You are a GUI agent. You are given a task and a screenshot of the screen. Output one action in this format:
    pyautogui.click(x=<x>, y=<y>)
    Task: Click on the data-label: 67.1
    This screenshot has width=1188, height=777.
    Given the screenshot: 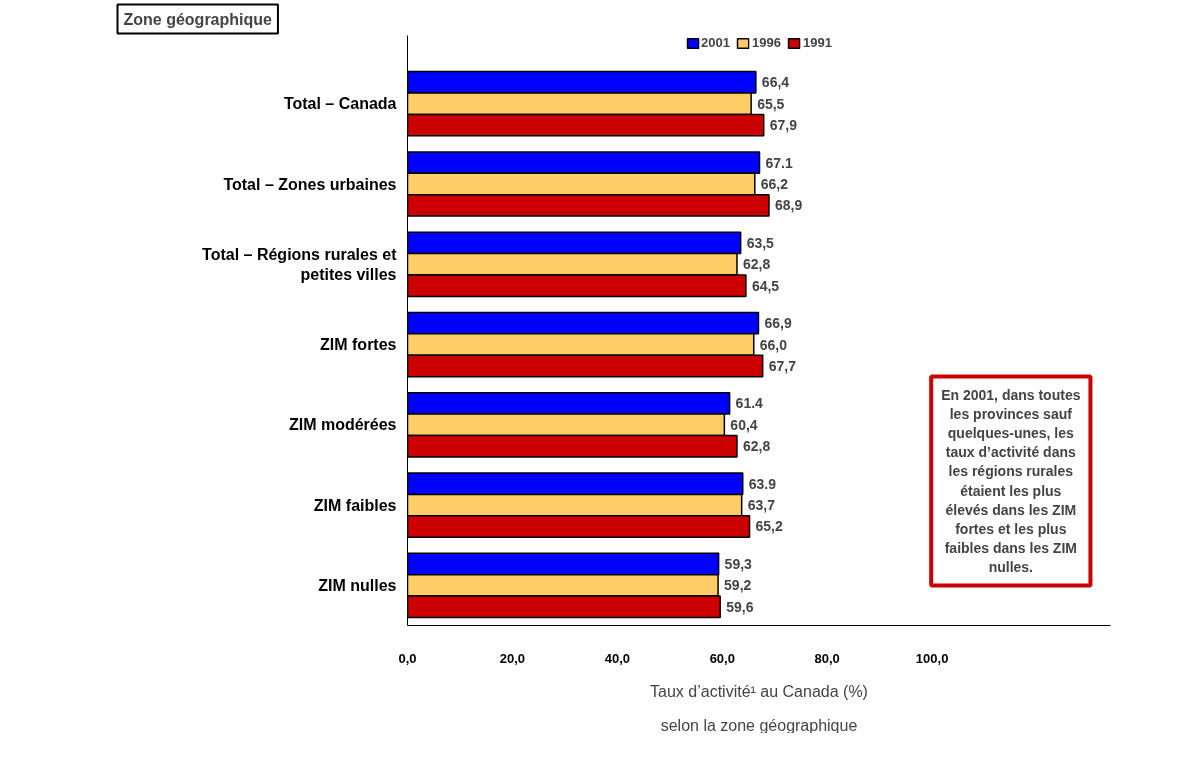 What is the action you would take?
    pyautogui.click(x=779, y=162)
    